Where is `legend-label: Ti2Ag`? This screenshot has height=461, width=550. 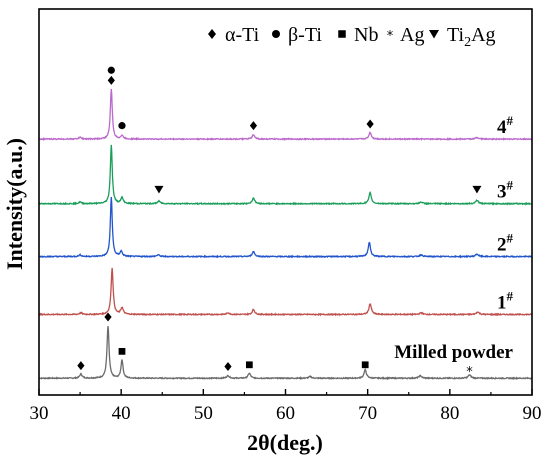 legend-label: Ti2Ag is located at coordinates (471, 37).